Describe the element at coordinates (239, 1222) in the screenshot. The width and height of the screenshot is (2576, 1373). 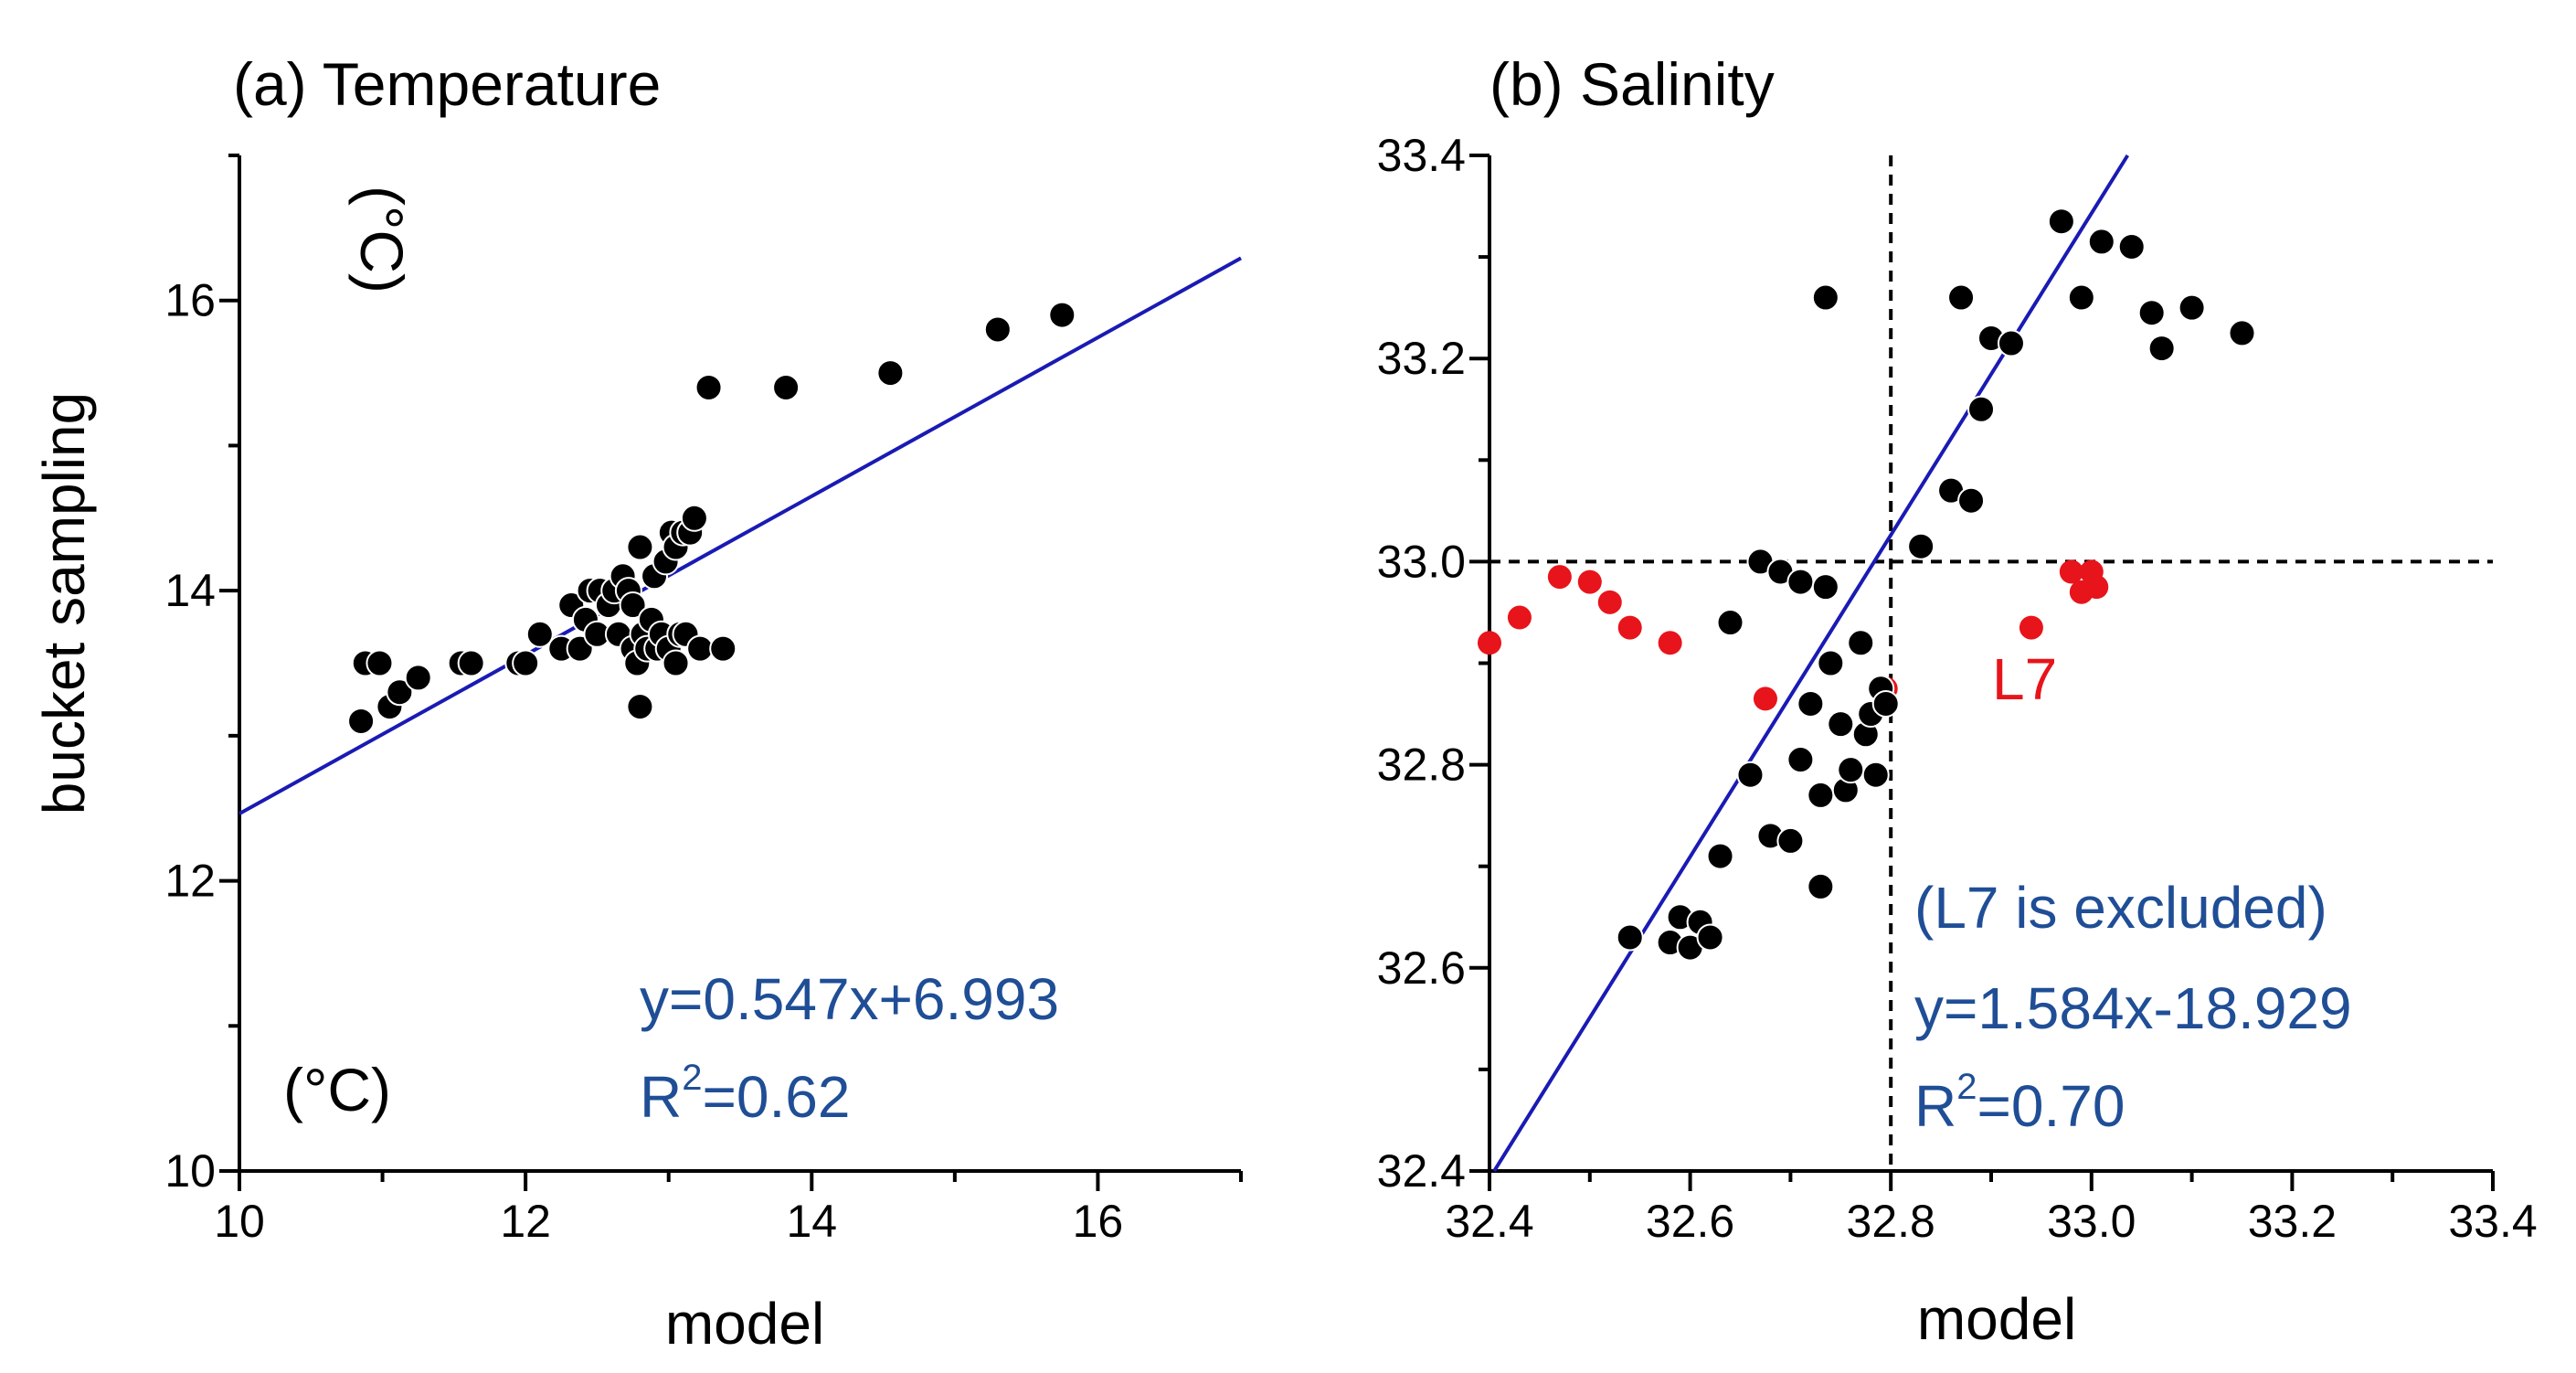
I see `x-tick-label: 10` at that location.